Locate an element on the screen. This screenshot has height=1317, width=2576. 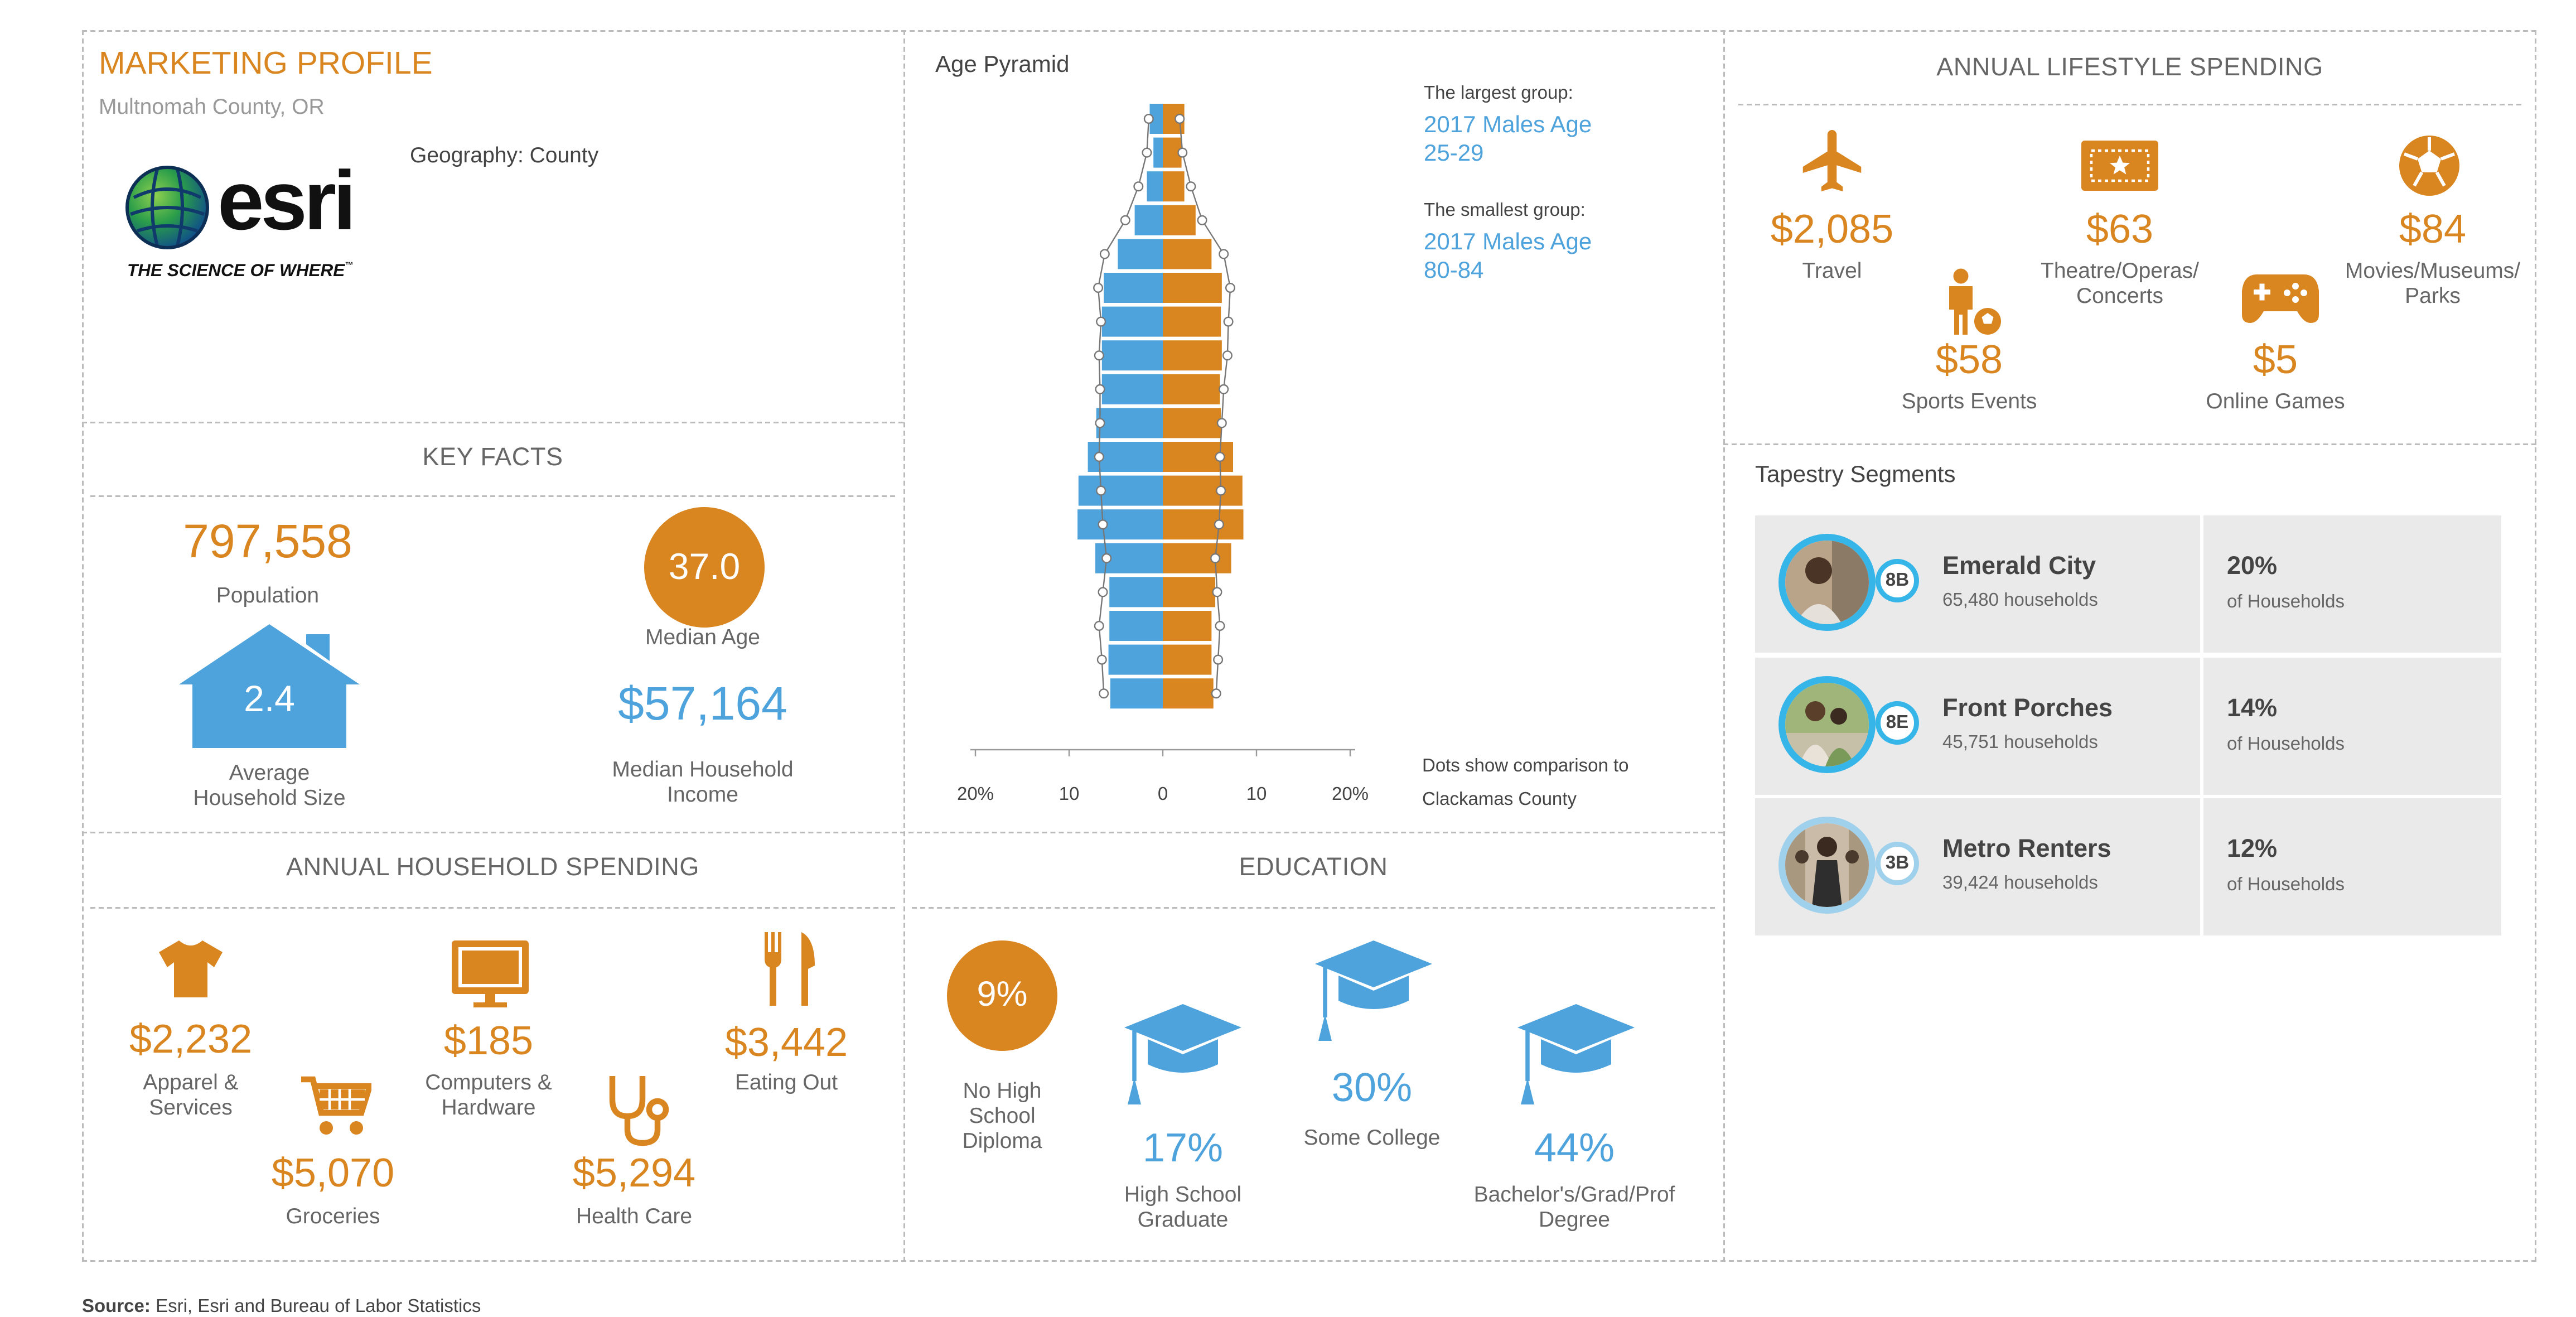
comparison-note-line1: Dots show comparison to is located at coordinates (1525, 766).